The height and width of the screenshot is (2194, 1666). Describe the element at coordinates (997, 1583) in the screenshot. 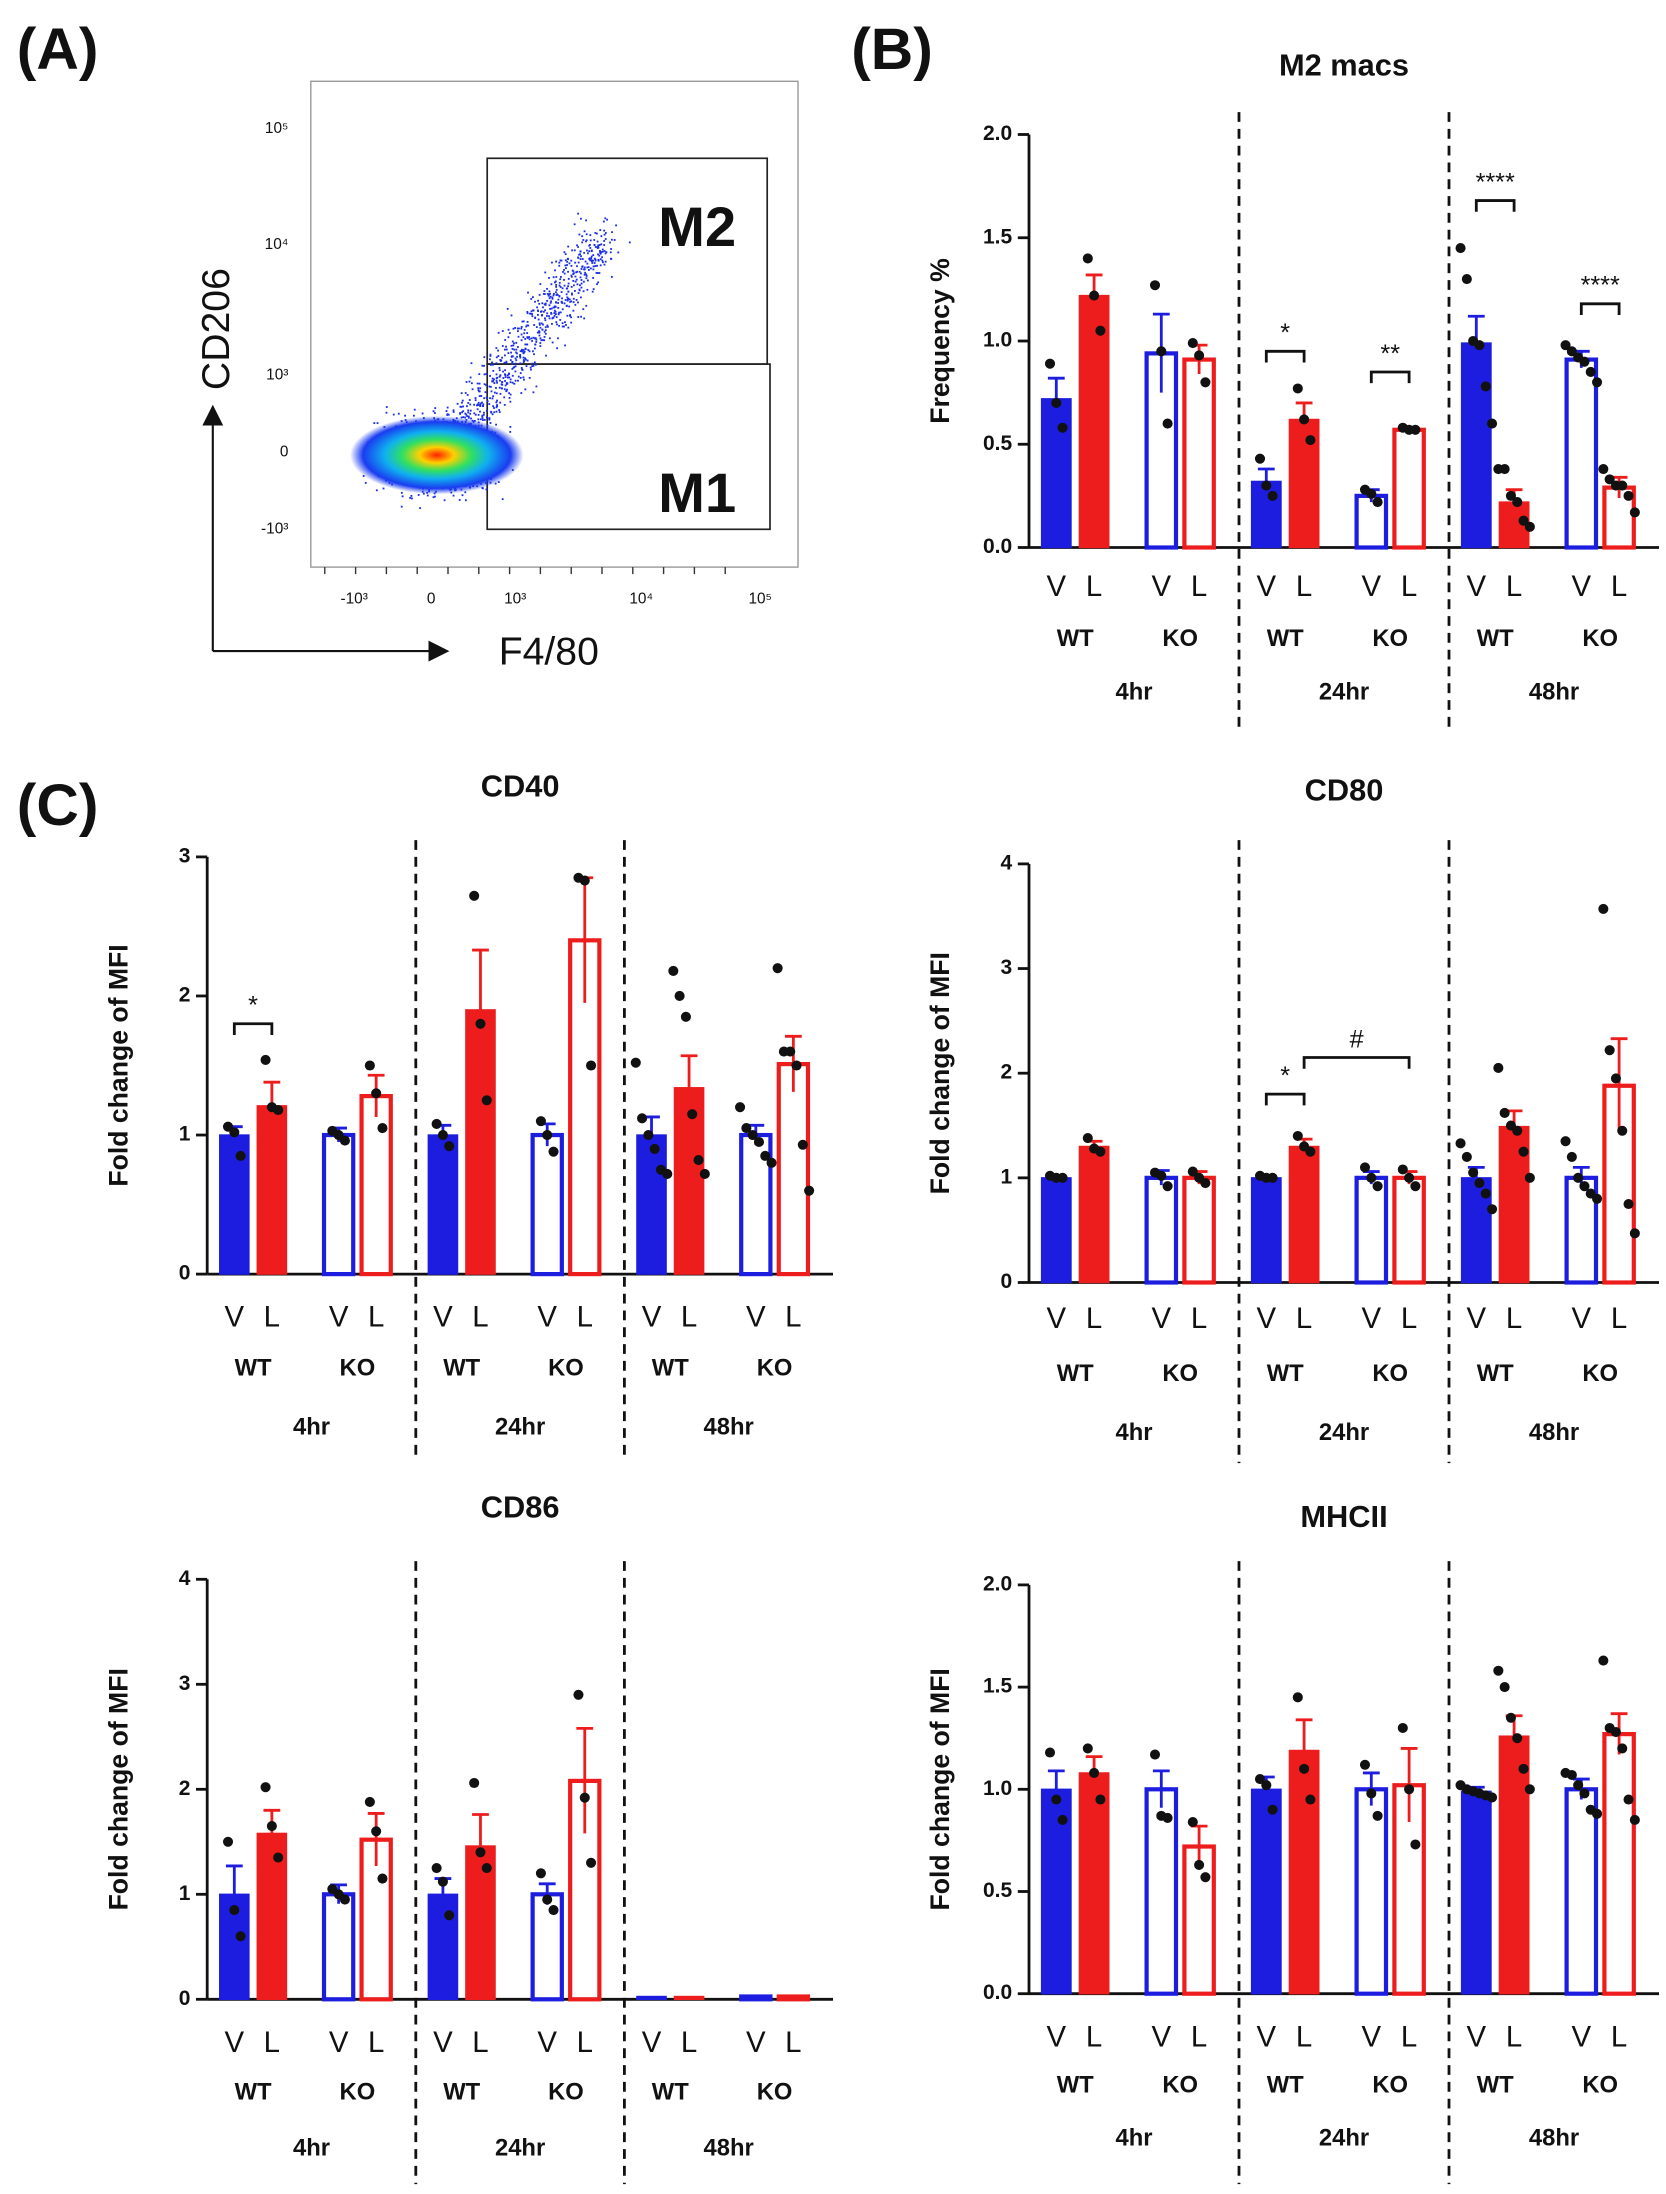

I see `y-tick-label: 2.0` at that location.